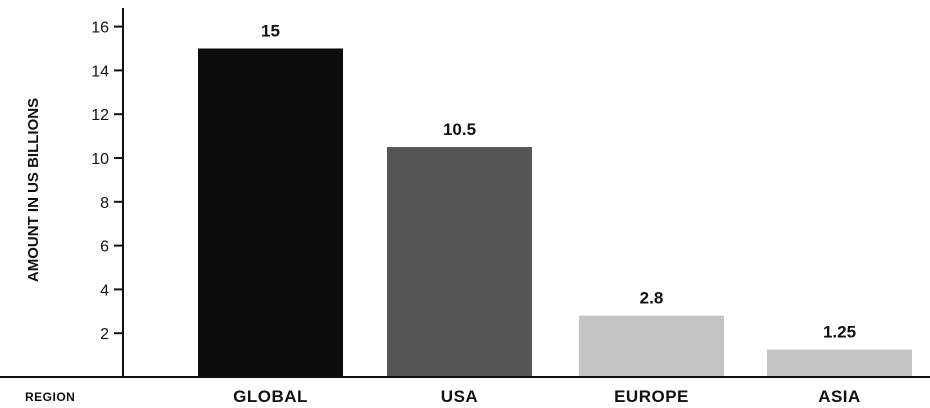 The width and height of the screenshot is (930, 408). I want to click on y-axis-title: AMOUNT IN US BILLIONS, so click(33, 190).